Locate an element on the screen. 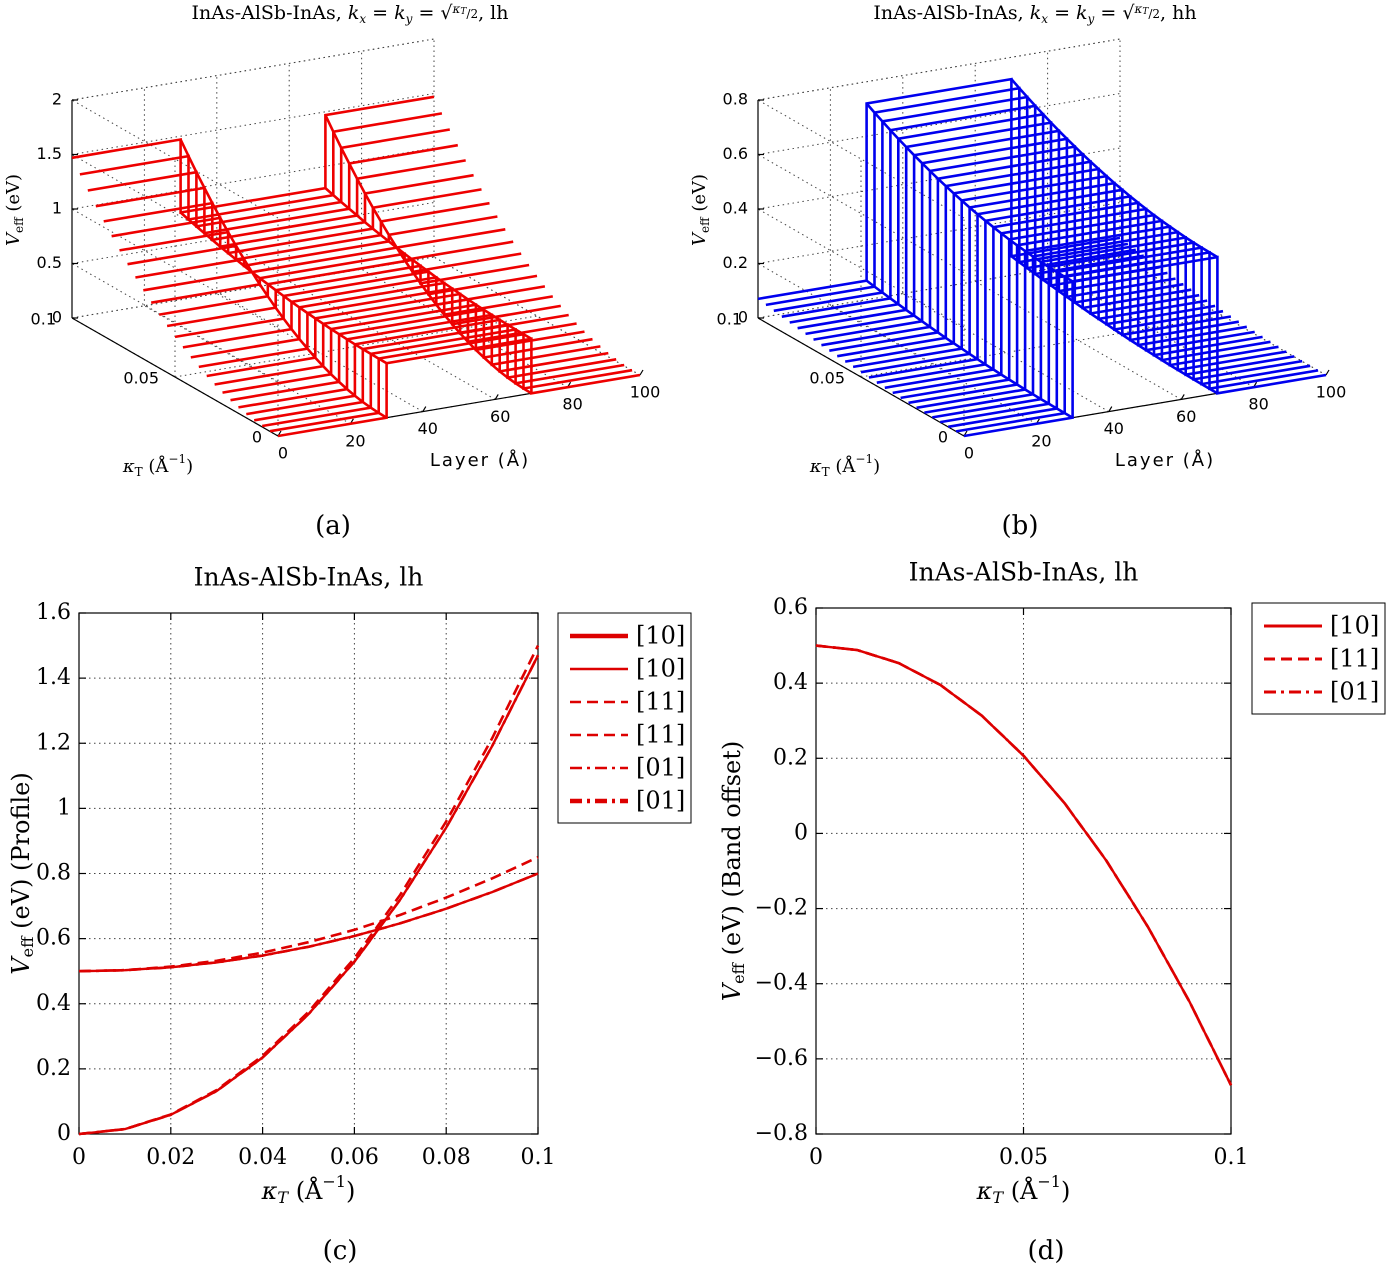 Image resolution: width=1389 pixels, height=1272 pixels. x-tick-label: 0.02 is located at coordinates (170, 1157).